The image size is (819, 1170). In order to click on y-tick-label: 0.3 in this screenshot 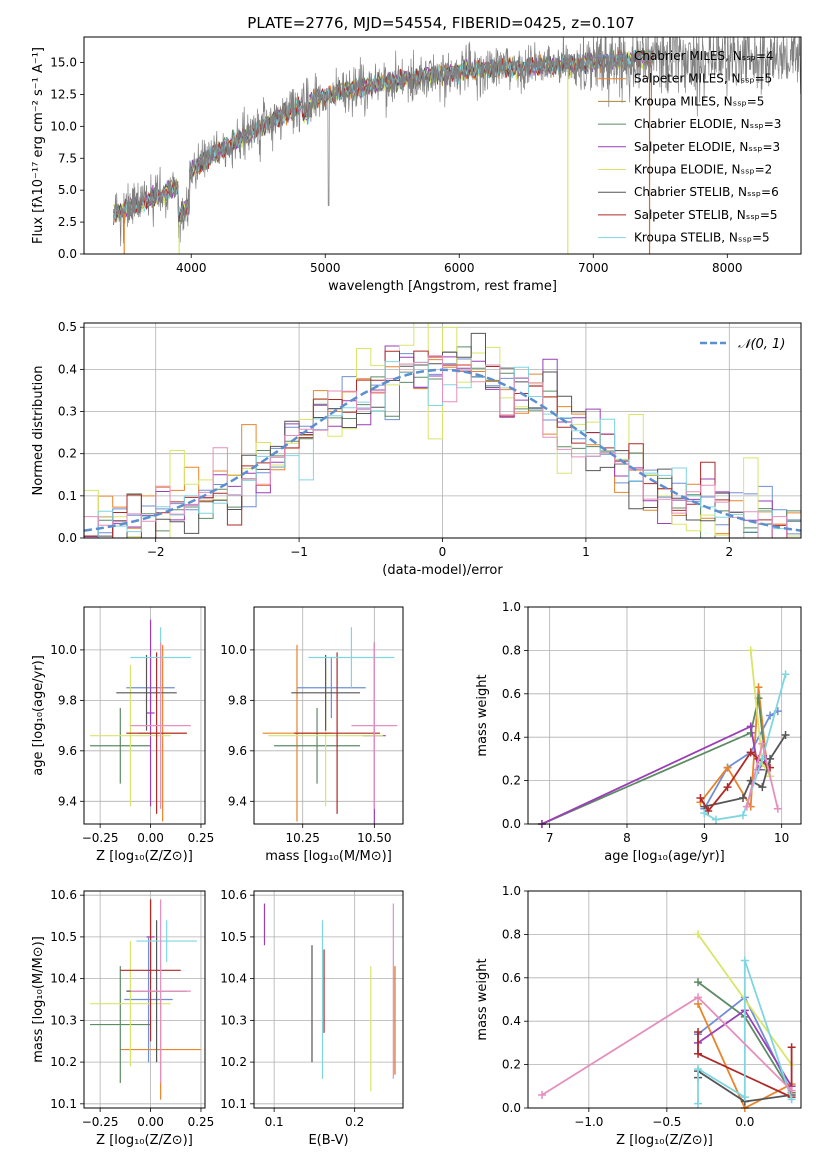, I will do `click(67, 412)`.